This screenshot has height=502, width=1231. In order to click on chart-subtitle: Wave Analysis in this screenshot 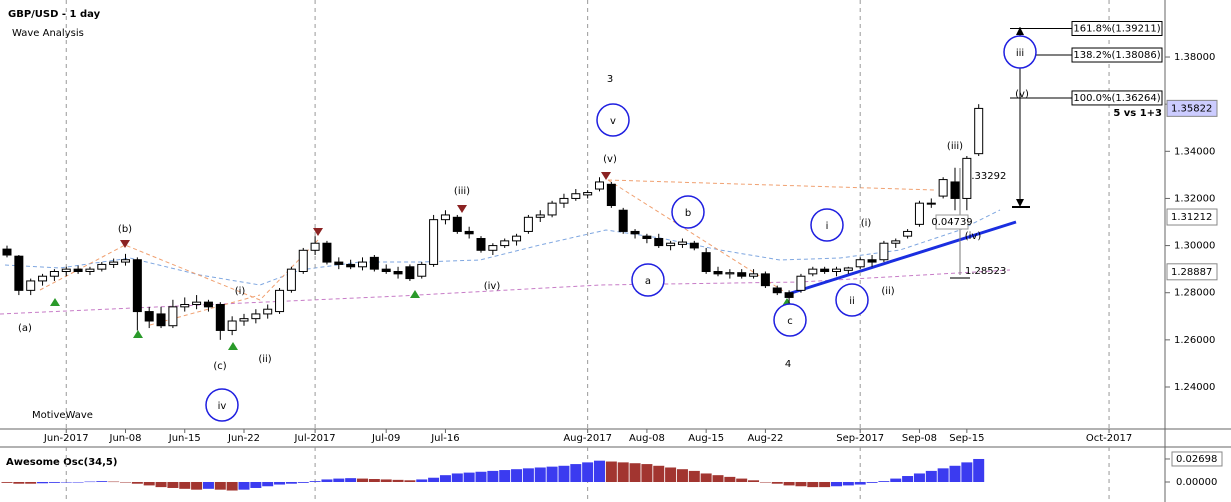, I will do `click(48, 33)`.